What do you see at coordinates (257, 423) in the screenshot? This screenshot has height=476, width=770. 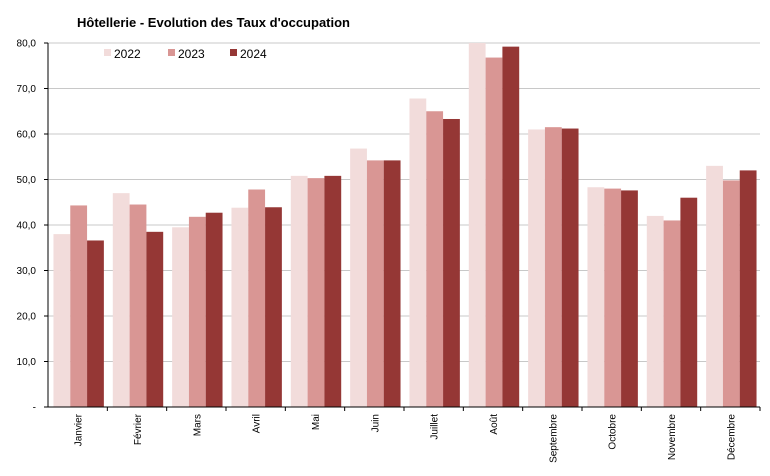 I see `x-tick-label: Avril` at bounding box center [257, 423].